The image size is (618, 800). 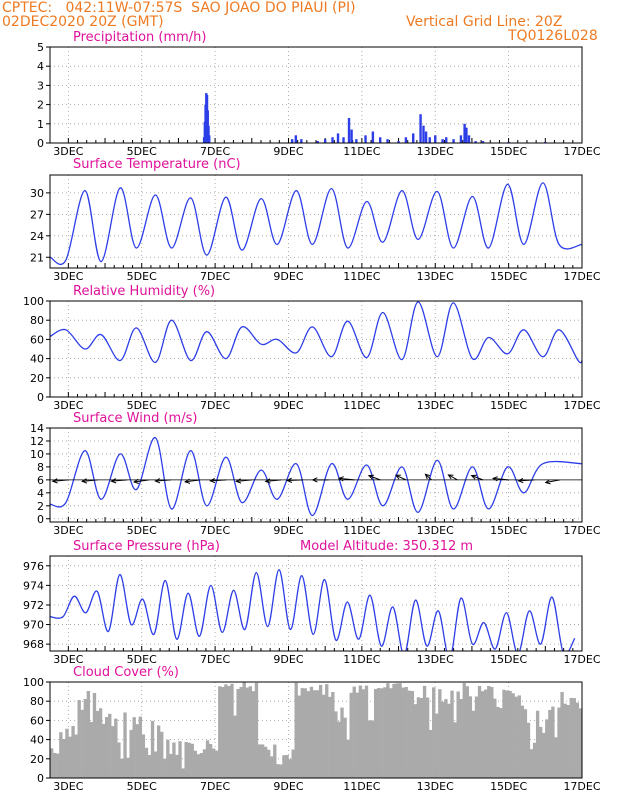 What do you see at coordinates (126, 672) in the screenshot?
I see `panel-title: Cloud Cover (%)` at bounding box center [126, 672].